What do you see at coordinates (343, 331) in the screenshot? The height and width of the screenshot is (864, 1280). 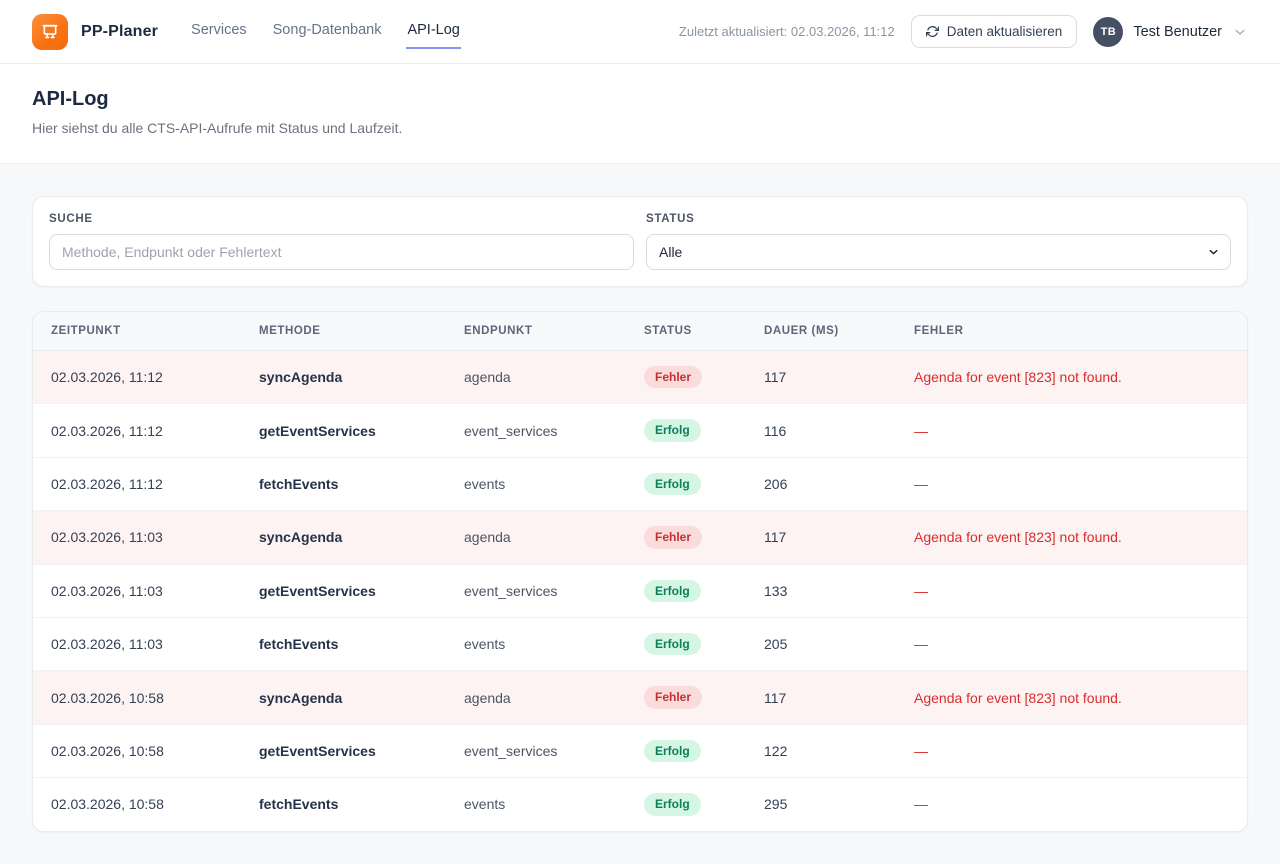 I see `column-header-methode: METHODE` at bounding box center [343, 331].